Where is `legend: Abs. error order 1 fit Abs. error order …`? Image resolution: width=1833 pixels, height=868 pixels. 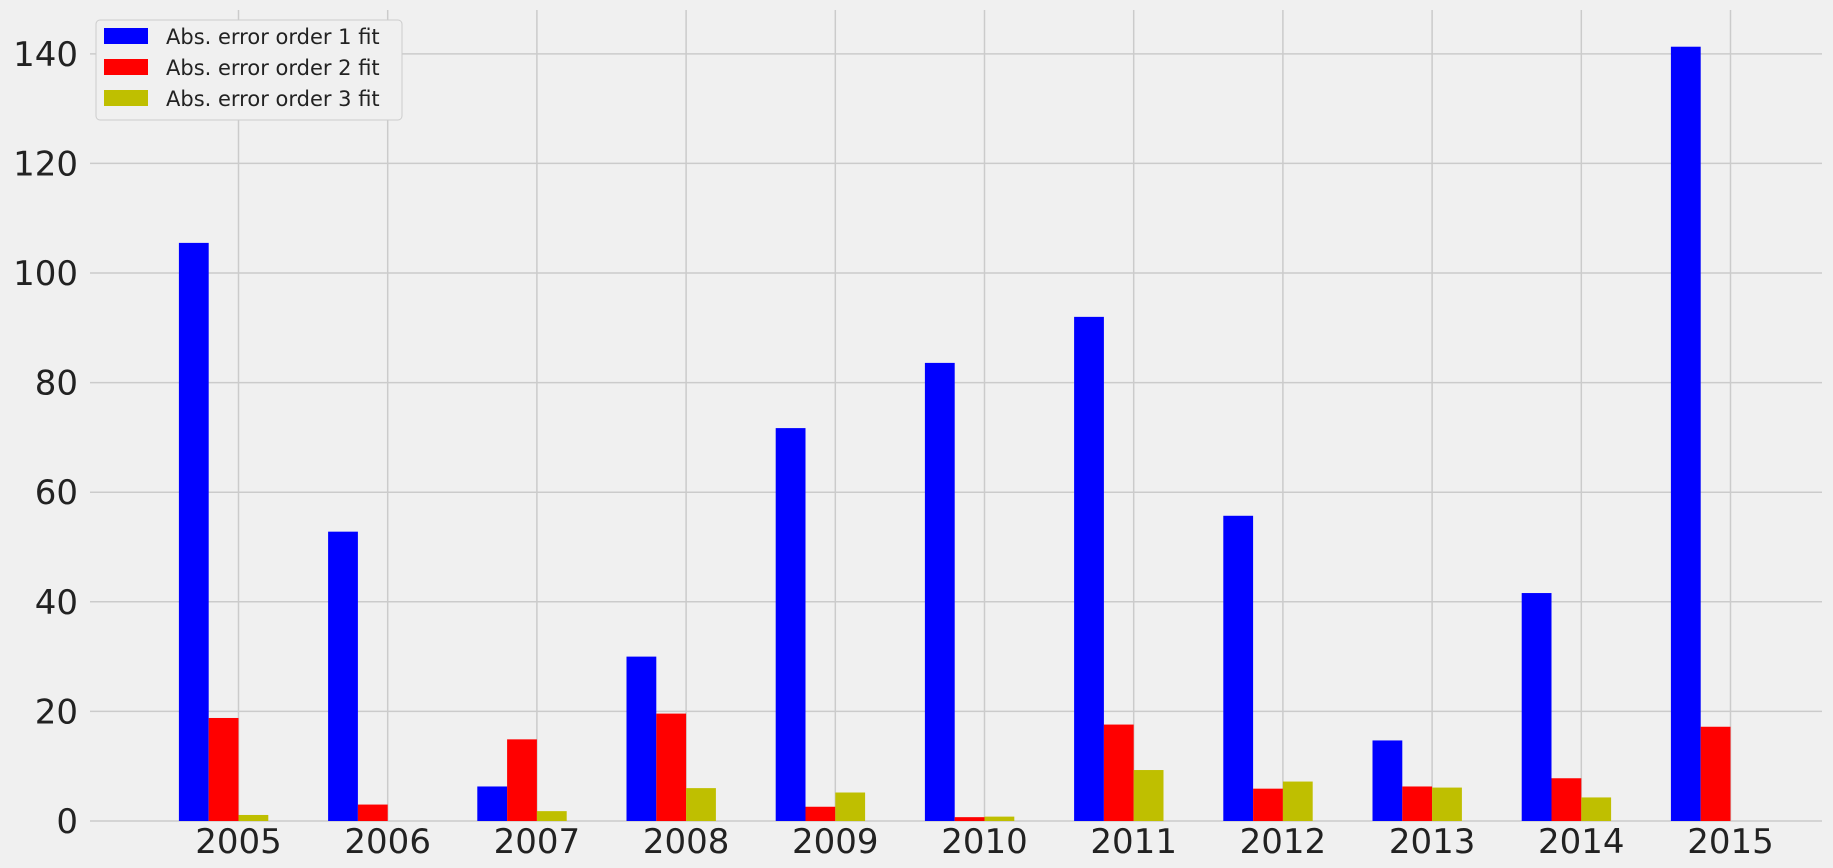 legend: Abs. error order 1 fit Abs. error order … is located at coordinates (249, 70).